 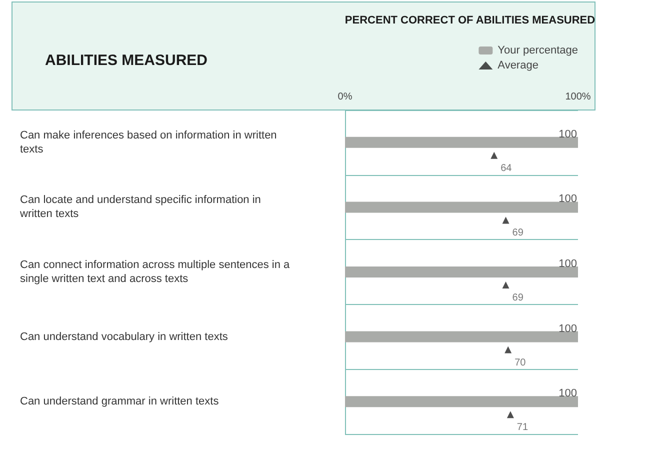 I want to click on data-label: 64, so click(x=506, y=168).